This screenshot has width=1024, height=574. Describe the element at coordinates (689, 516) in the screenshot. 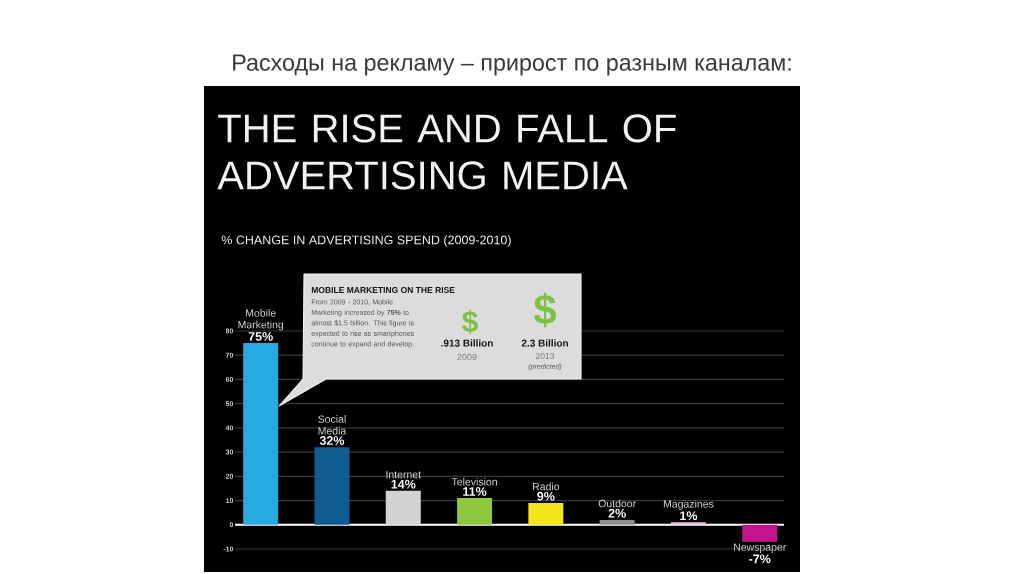

I see `data-label: 1%` at that location.